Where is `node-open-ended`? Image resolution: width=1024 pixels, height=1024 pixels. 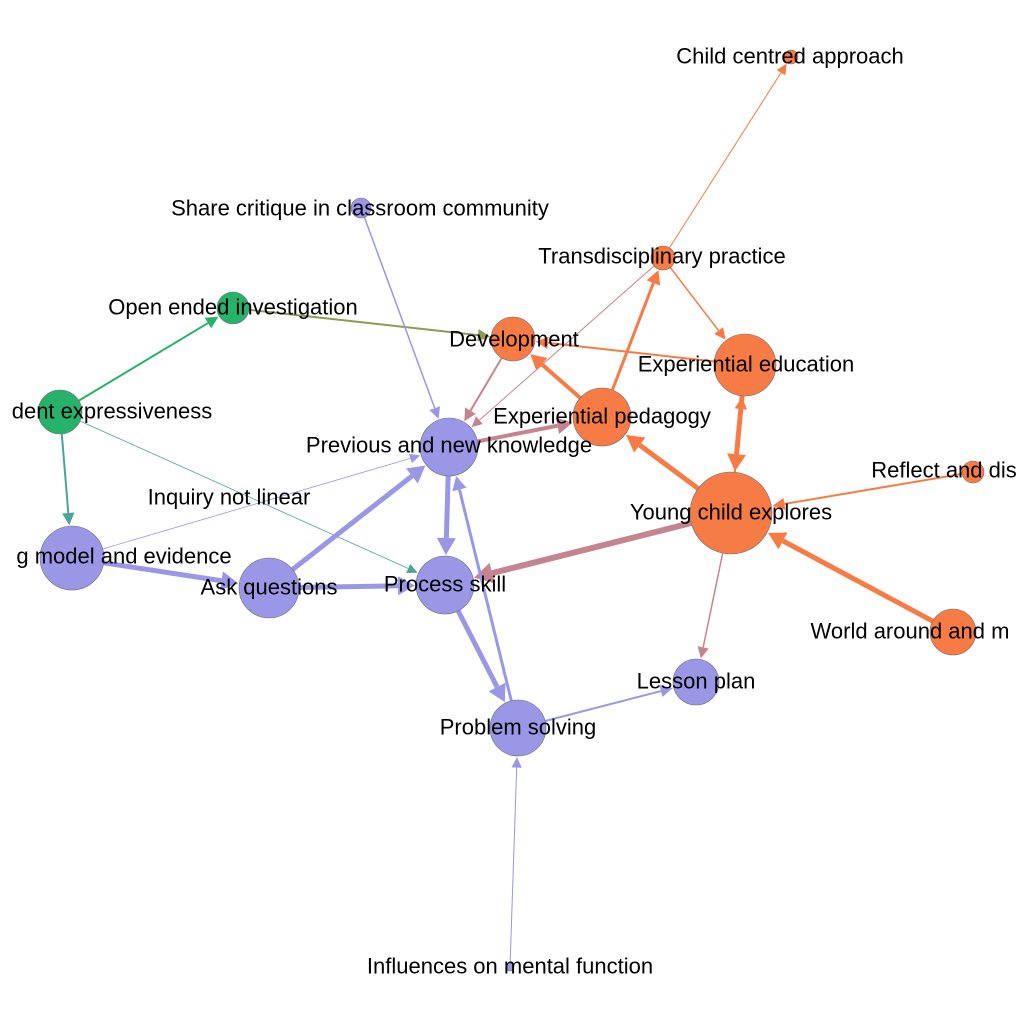
node-open-ended is located at coordinates (233, 308).